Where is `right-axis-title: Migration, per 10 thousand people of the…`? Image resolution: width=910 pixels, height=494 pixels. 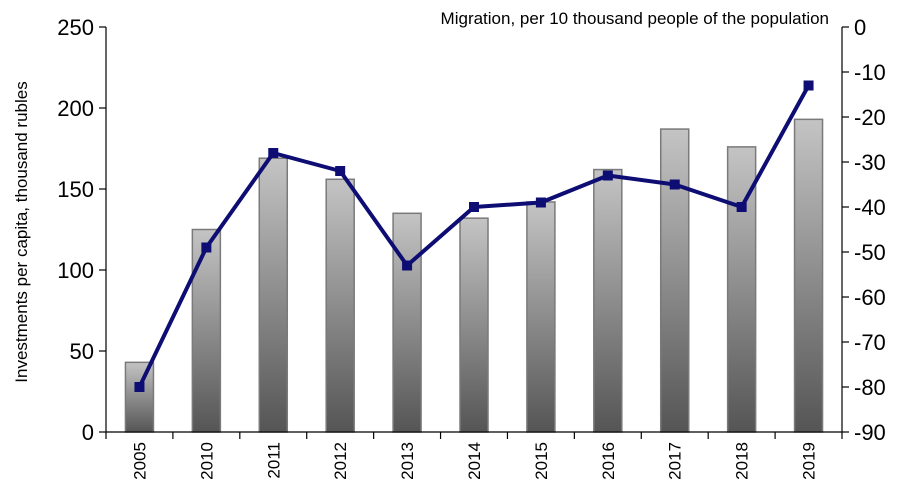 right-axis-title: Migration, per 10 thousand people of the… is located at coordinates (635, 18).